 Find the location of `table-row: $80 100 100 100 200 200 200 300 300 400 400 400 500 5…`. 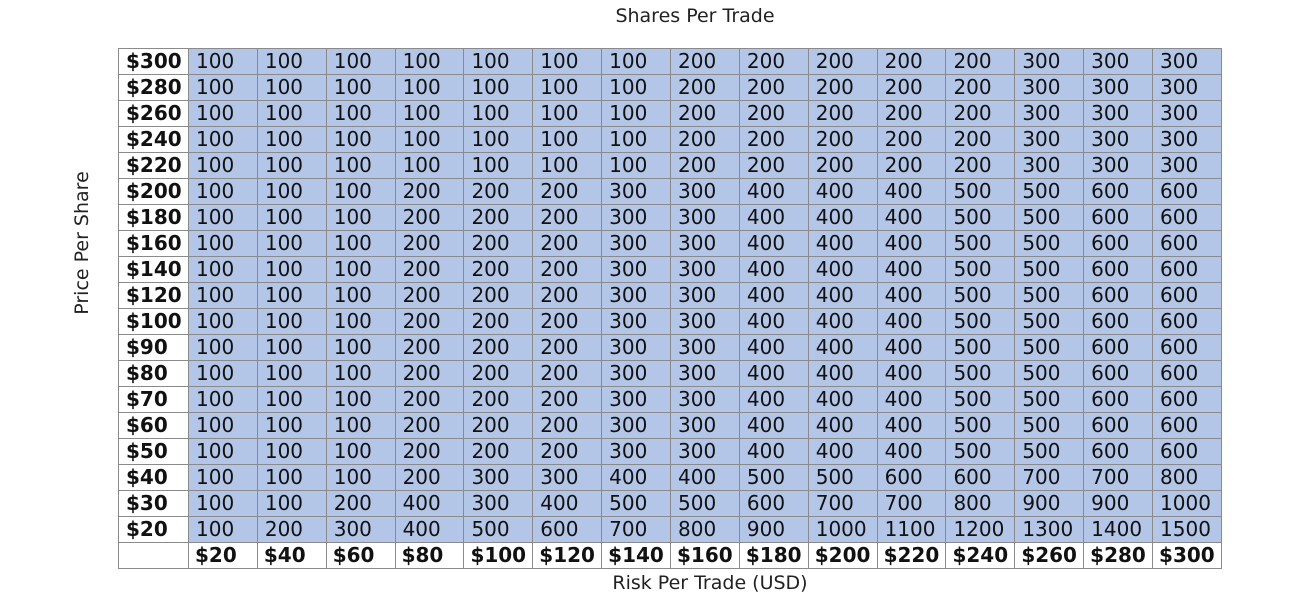

table-row: $80 100 100 100 200 200 200 300 300 400 400 400 500 5… is located at coordinates (670, 373).